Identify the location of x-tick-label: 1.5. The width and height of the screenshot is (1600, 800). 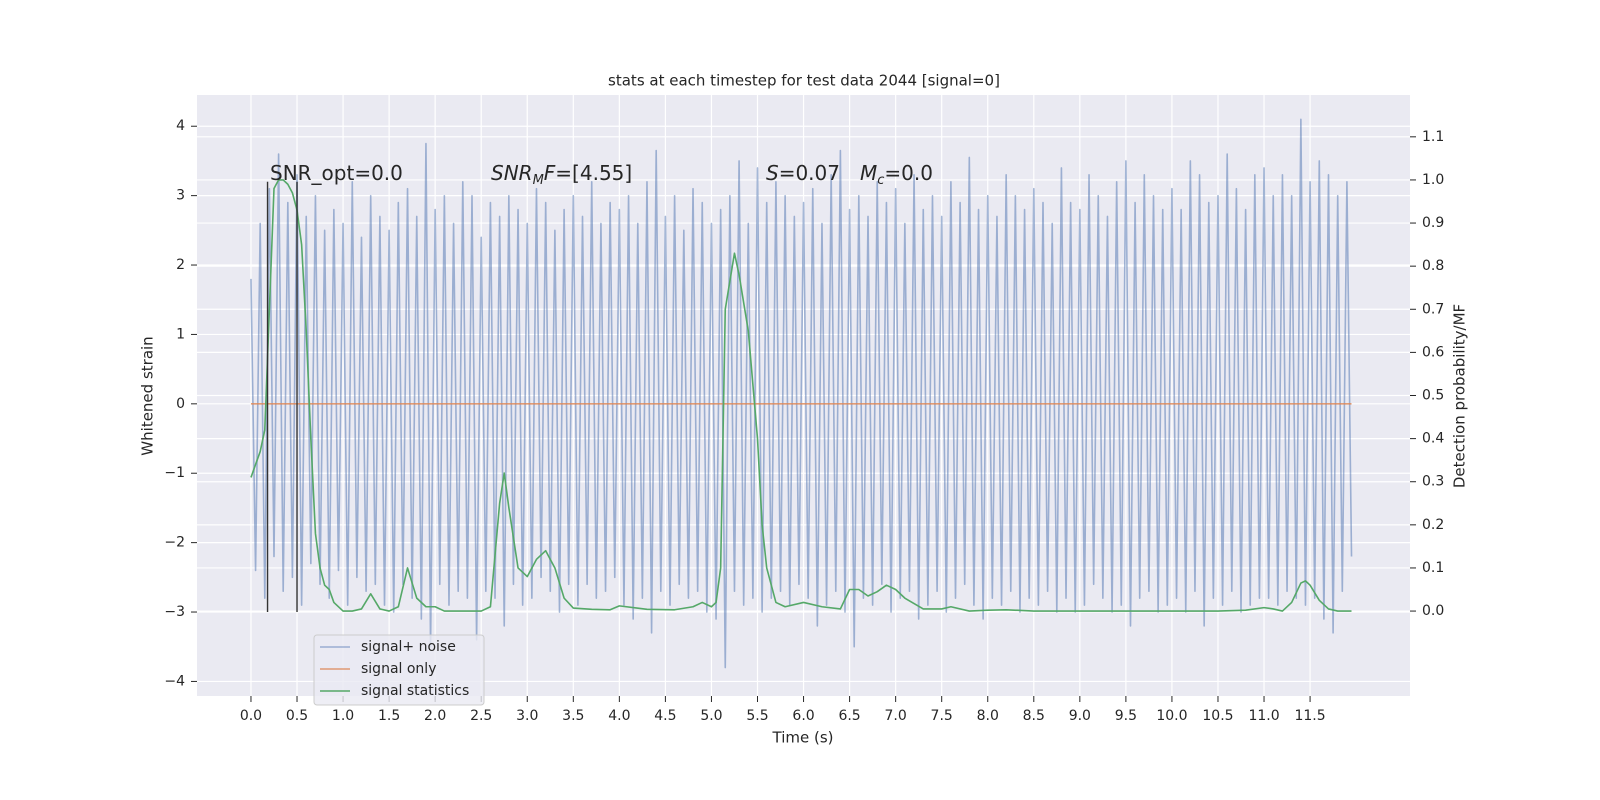
(389, 716).